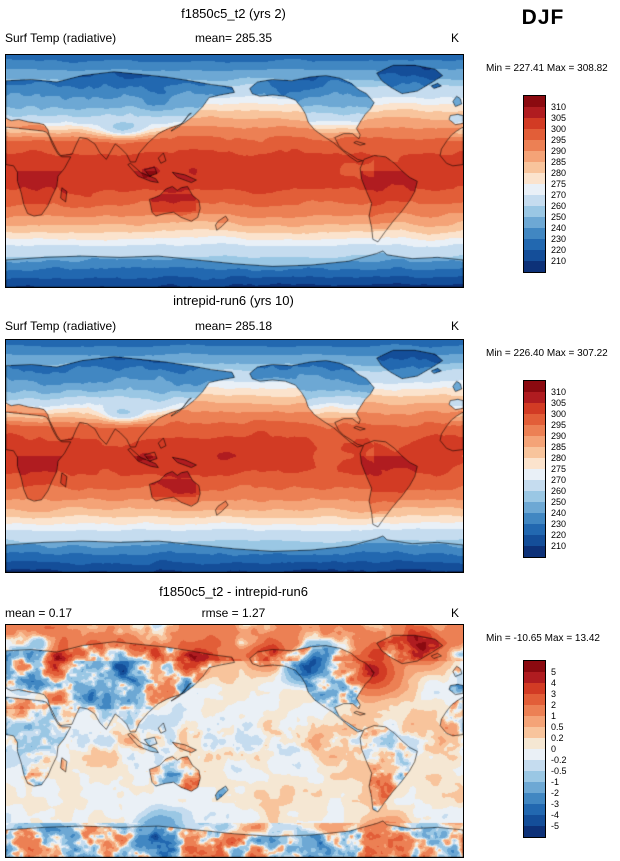 Image resolution: width=620 pixels, height=861 pixels. What do you see at coordinates (543, 638) in the screenshot?
I see `panel3-minmax-label: Min = -10.65 Max = 13.42` at bounding box center [543, 638].